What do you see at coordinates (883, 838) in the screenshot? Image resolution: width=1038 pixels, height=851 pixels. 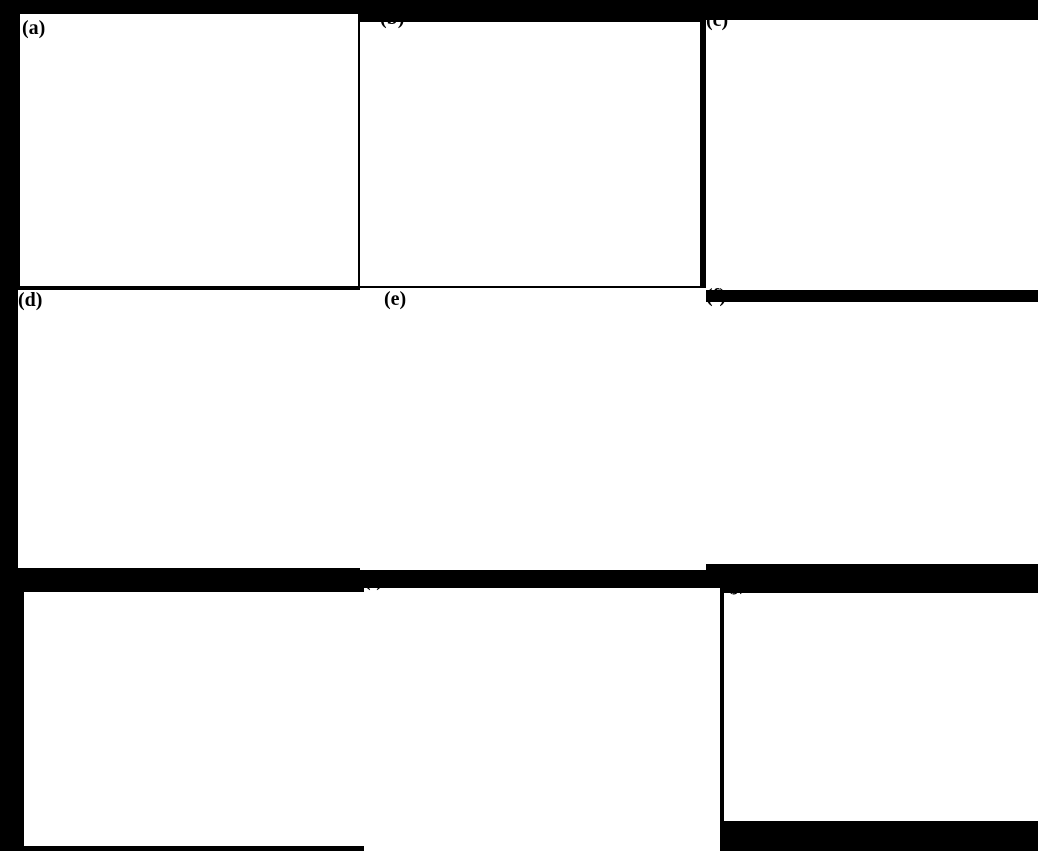 I see `mask-j-bottom` at bounding box center [883, 838].